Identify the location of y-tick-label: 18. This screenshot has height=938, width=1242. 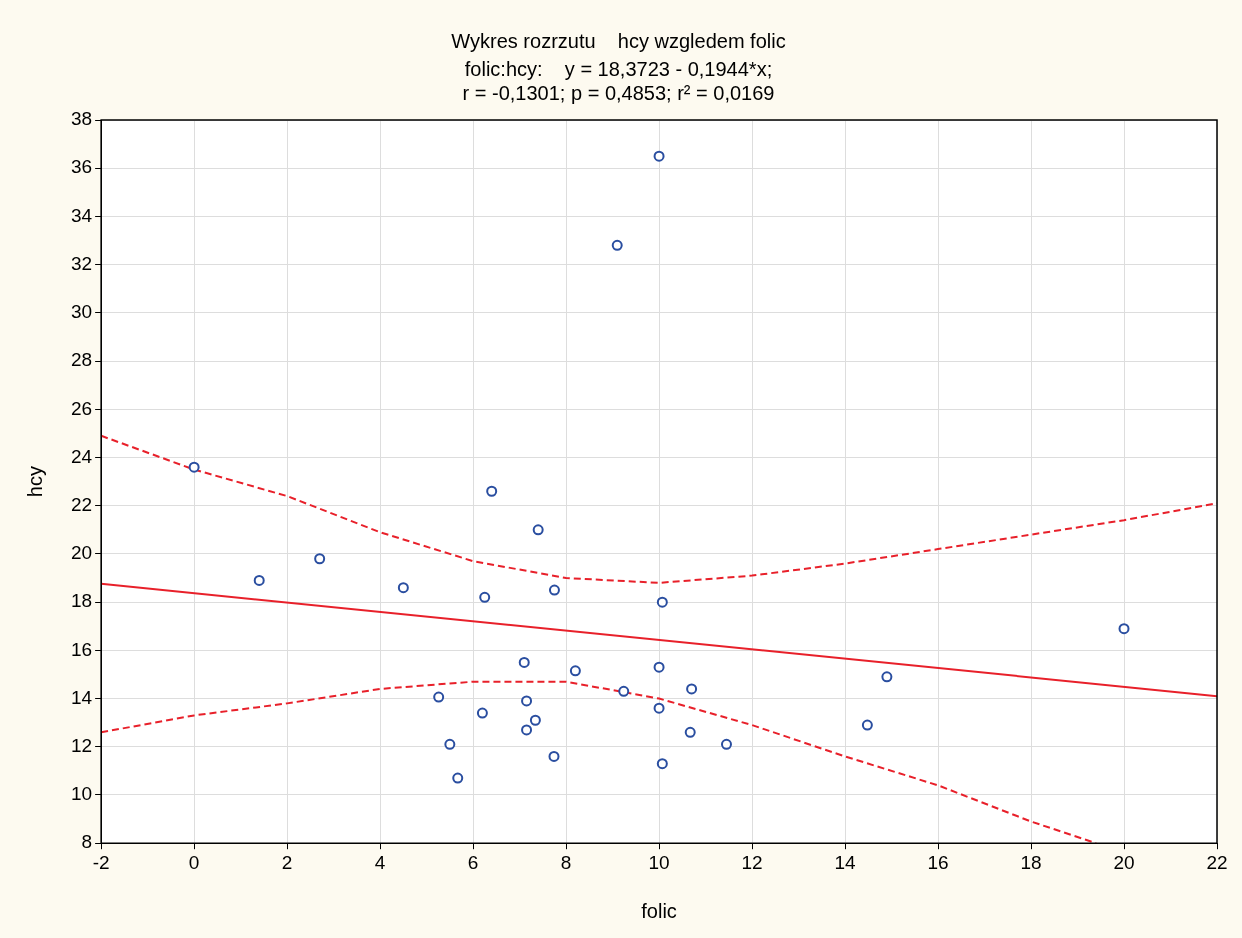
(81, 601).